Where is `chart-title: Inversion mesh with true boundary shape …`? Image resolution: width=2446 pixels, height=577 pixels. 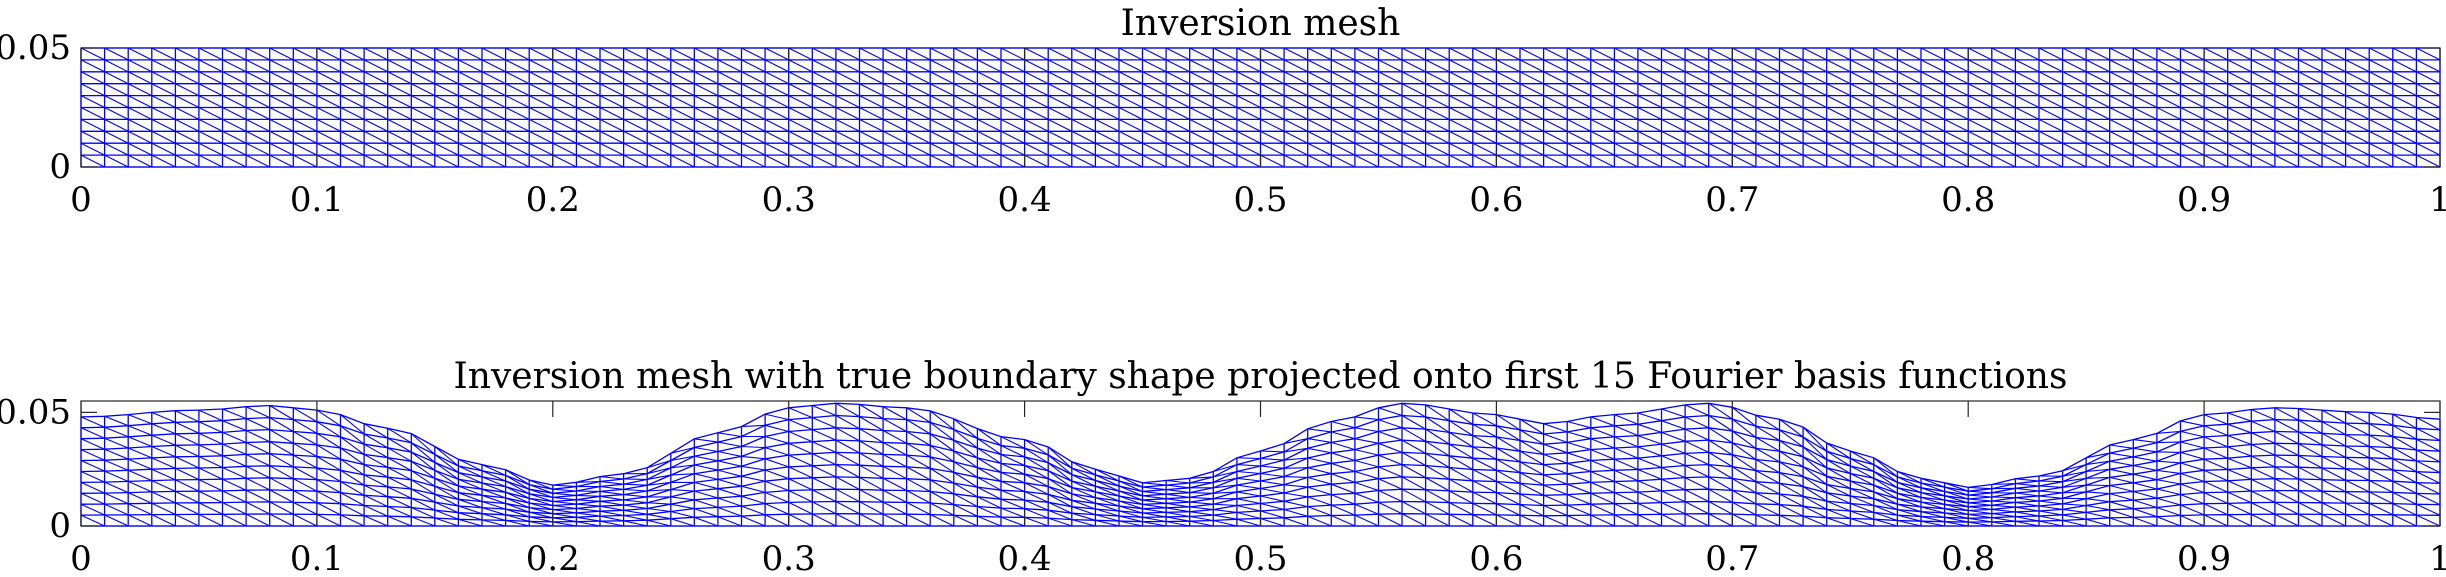 chart-title: Inversion mesh with true boundary shape … is located at coordinates (1261, 376).